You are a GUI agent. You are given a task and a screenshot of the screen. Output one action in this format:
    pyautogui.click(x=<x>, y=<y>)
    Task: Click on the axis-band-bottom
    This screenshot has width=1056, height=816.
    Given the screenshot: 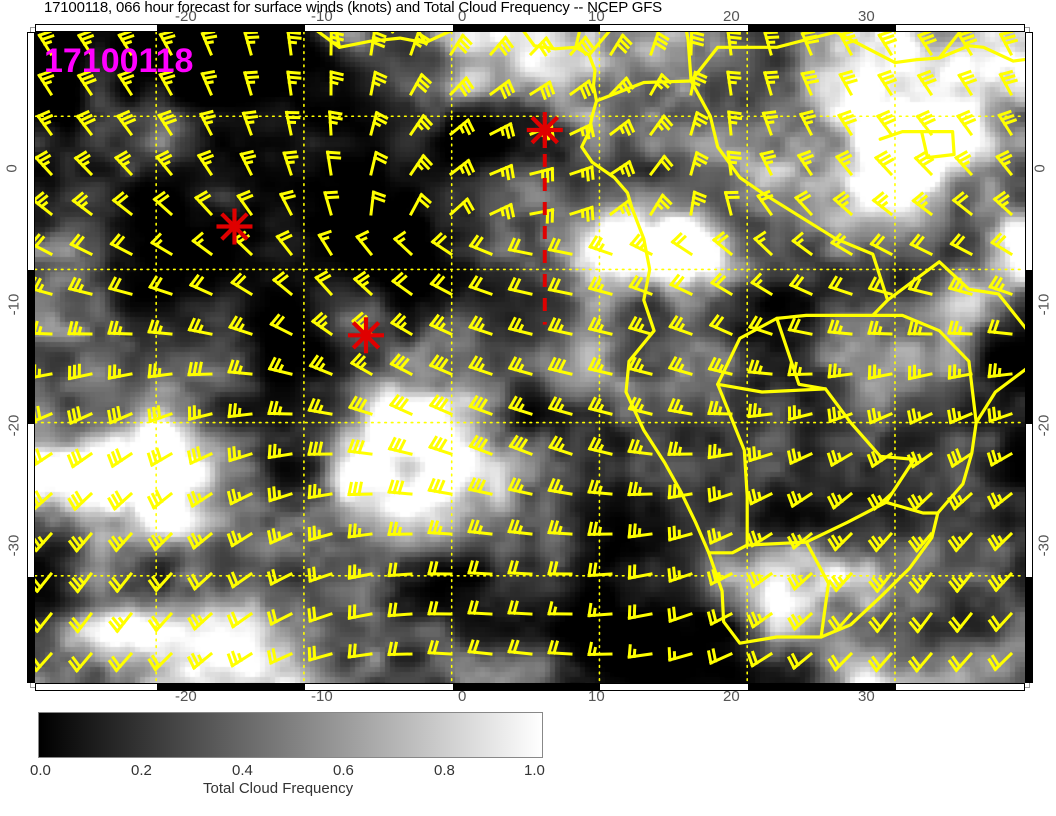 What is the action you would take?
    pyautogui.click(x=530, y=687)
    